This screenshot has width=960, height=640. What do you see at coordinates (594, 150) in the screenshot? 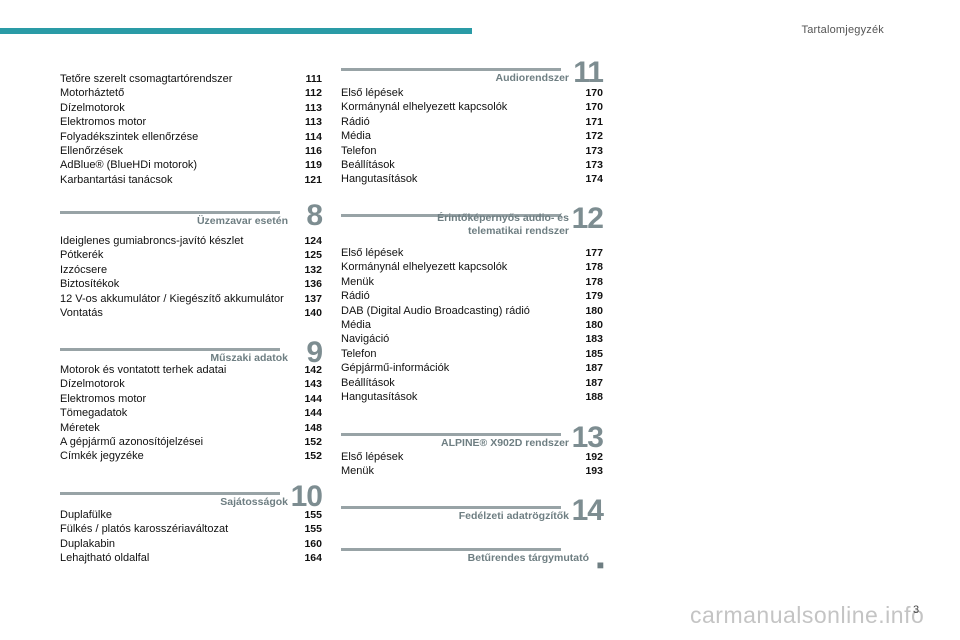
I see `toc-entry-page: 173` at bounding box center [594, 150].